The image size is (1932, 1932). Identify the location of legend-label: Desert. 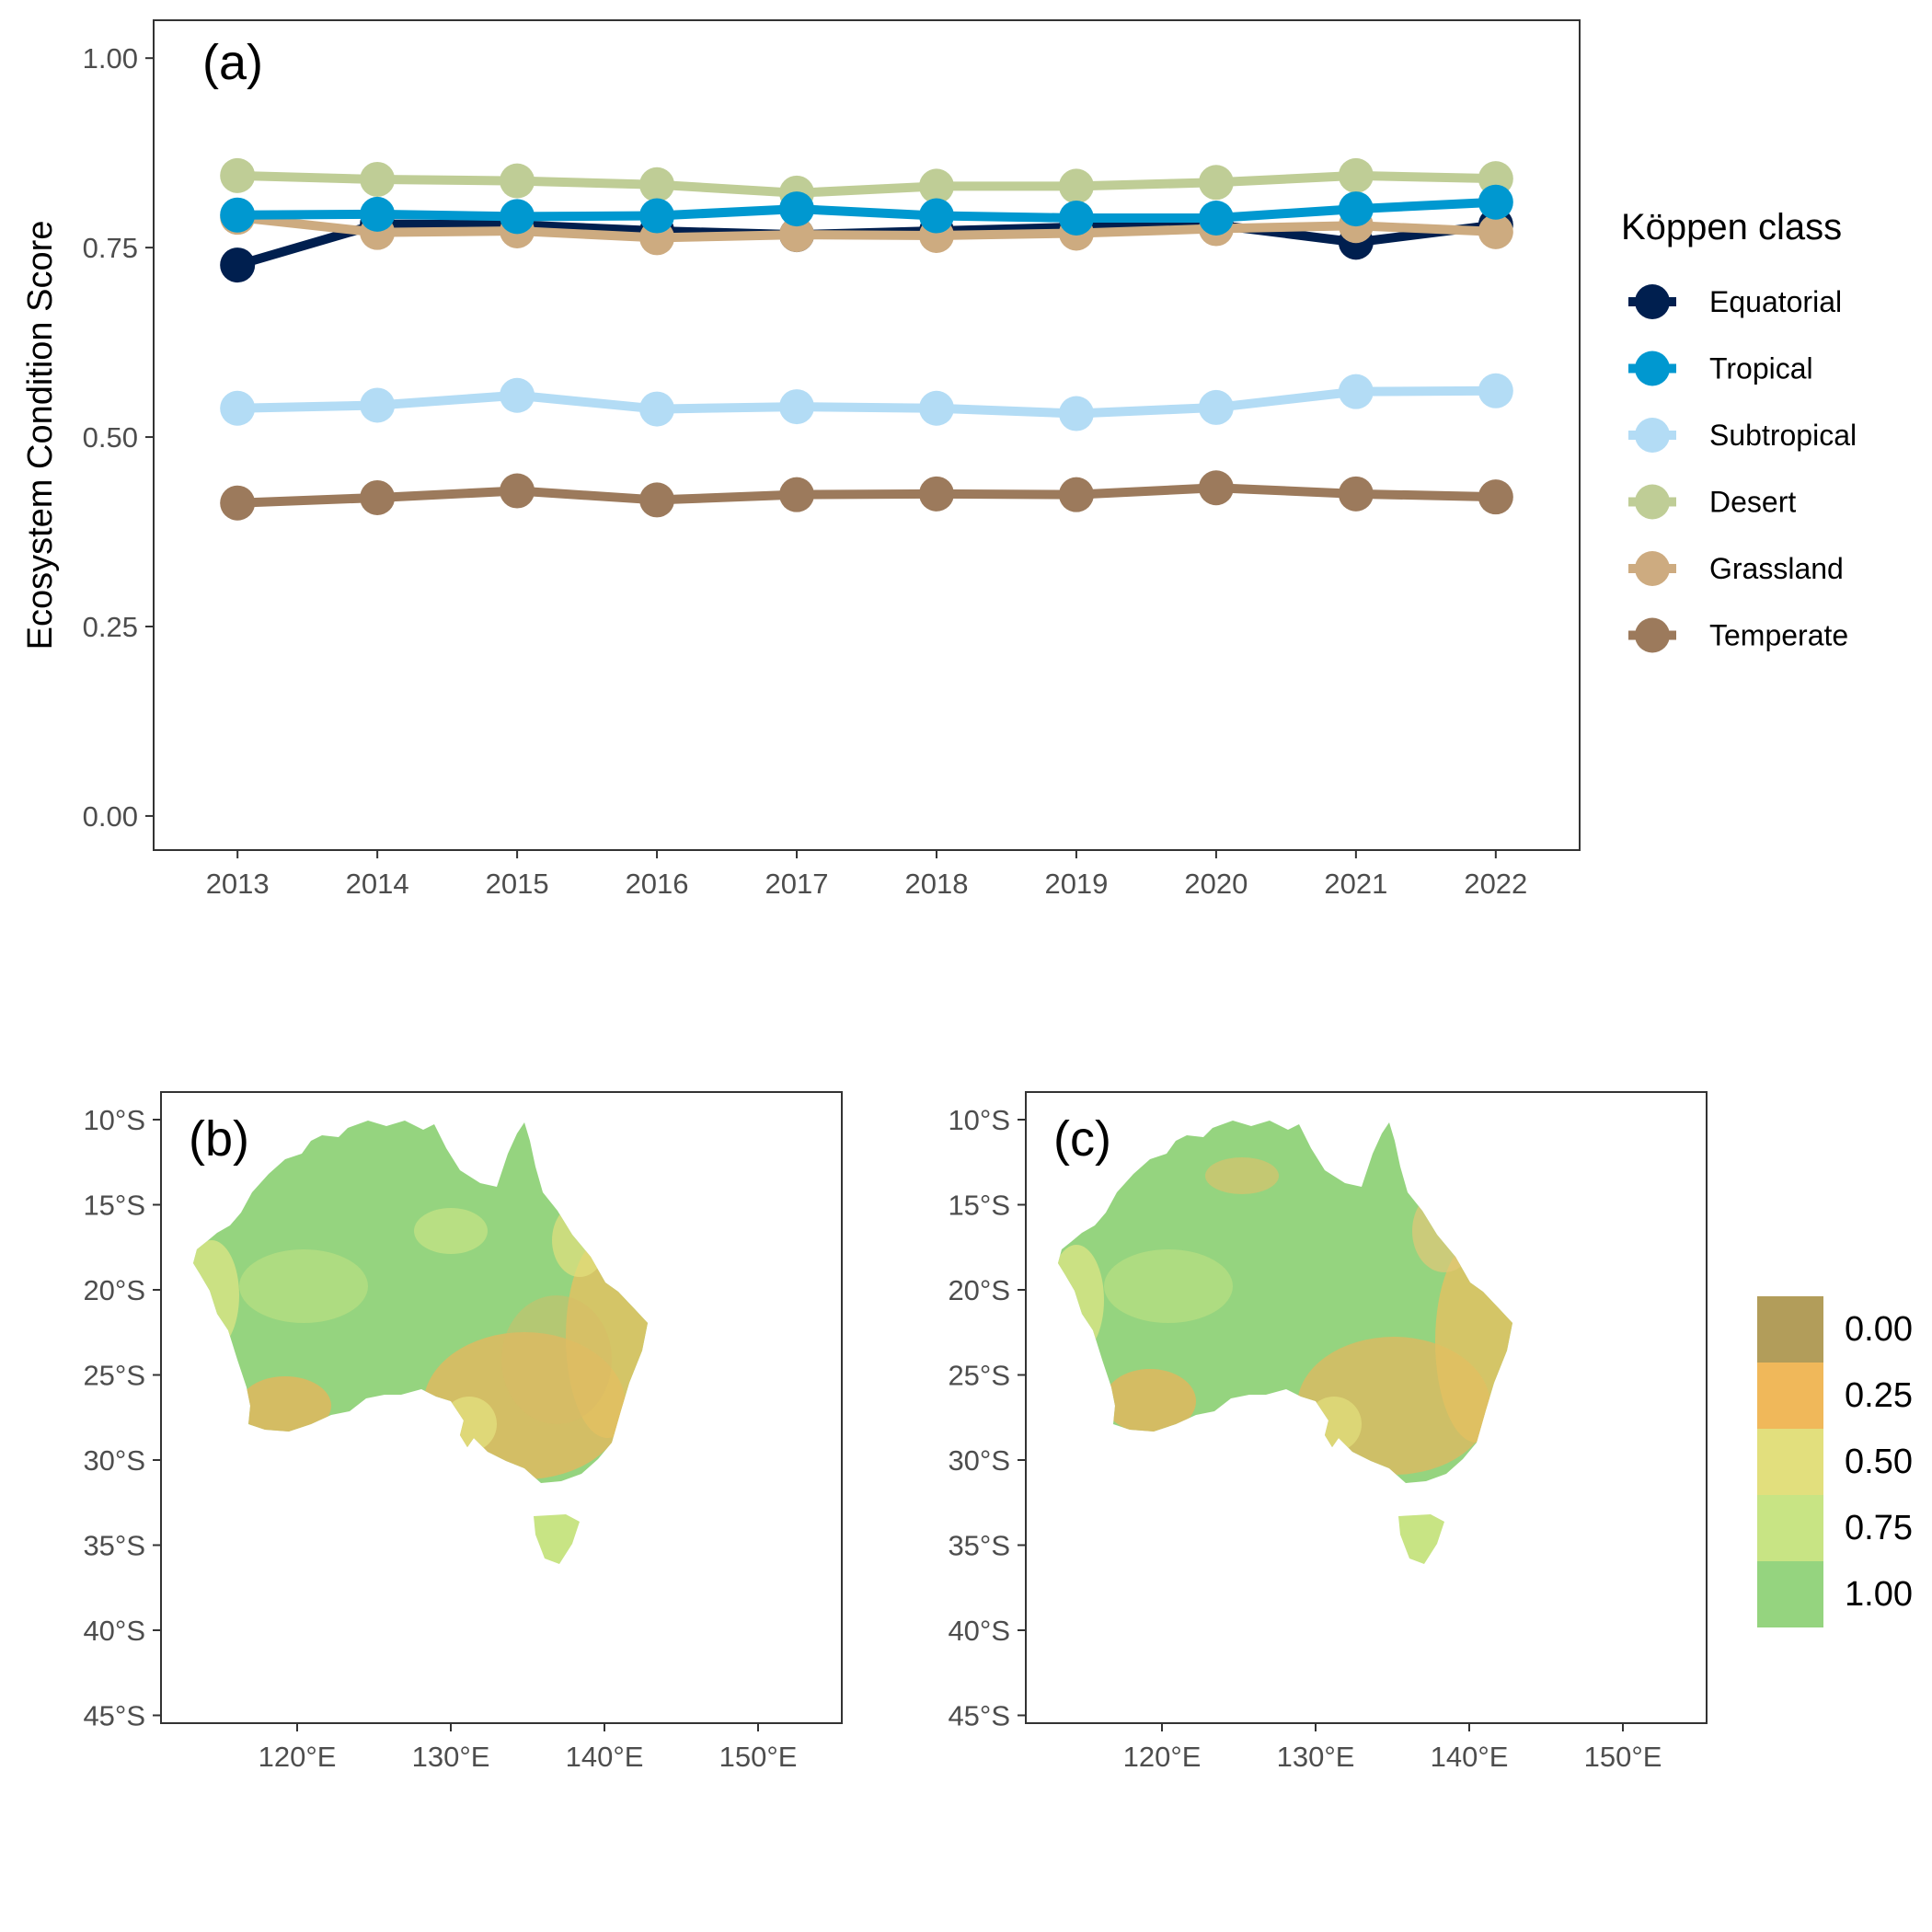
(1752, 502).